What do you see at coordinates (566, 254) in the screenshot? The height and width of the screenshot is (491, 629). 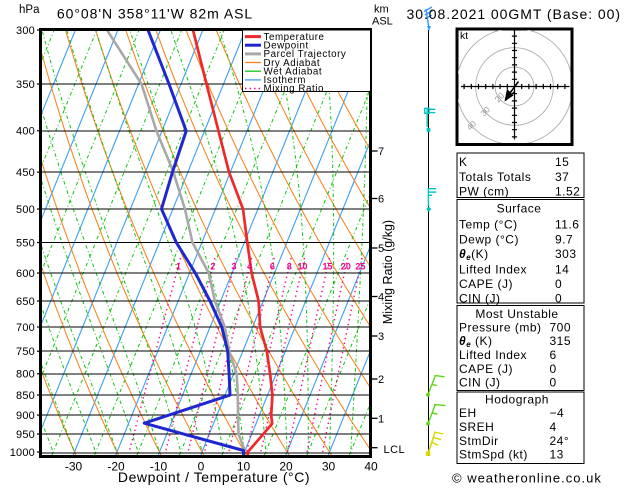 I see `svg-text: 303` at bounding box center [566, 254].